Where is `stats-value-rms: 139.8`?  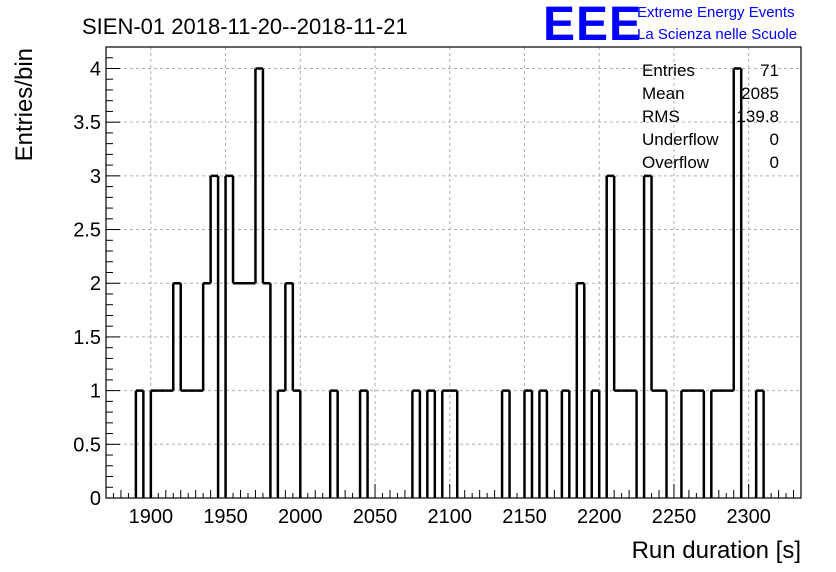
stats-value-rms: 139.8 is located at coordinates (757, 116).